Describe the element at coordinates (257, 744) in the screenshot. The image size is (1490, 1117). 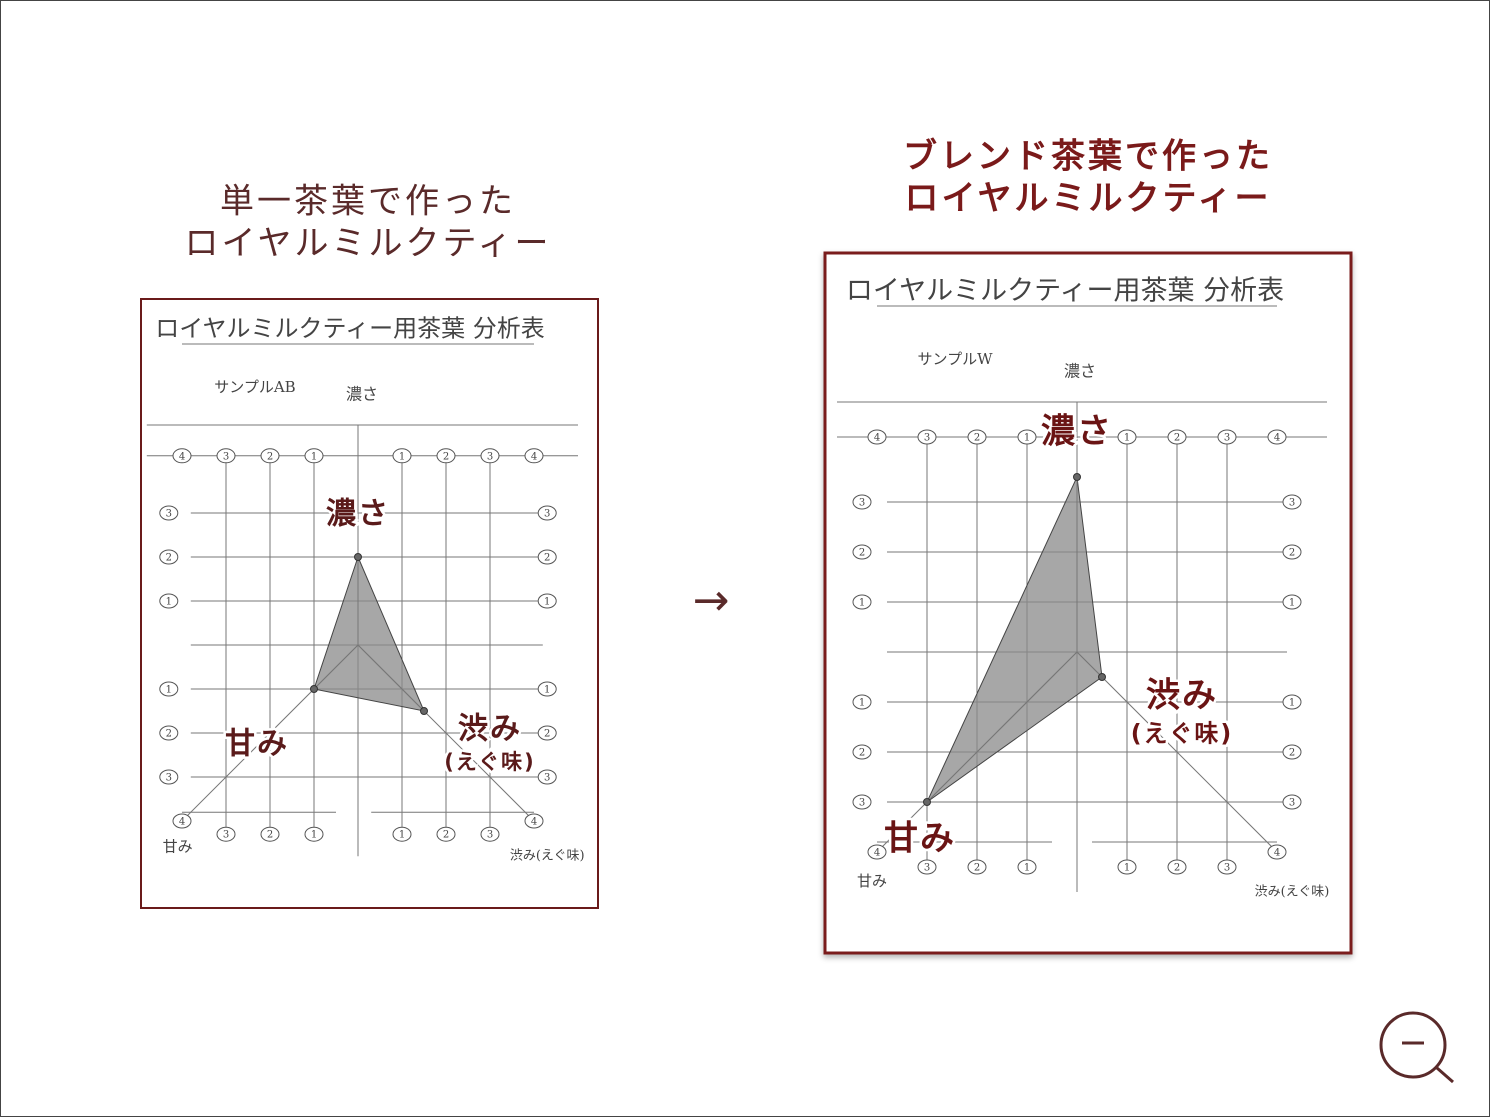
I see `taste-label: 甘み` at that location.